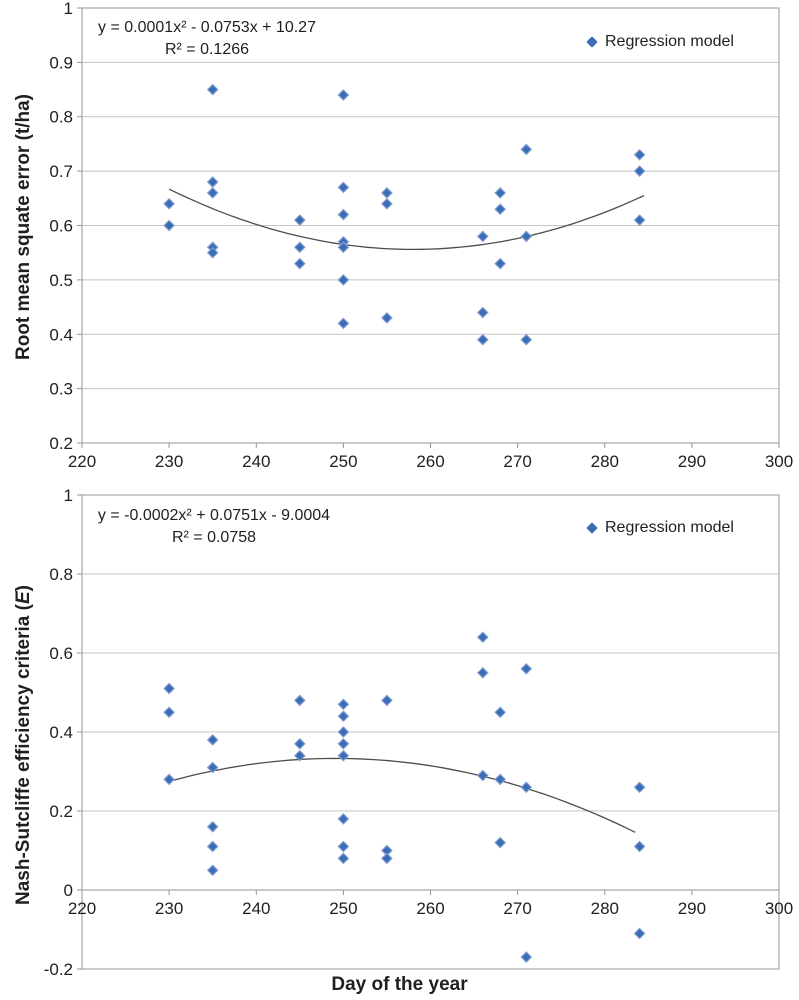 This screenshot has height=1000, width=799. I want to click on legend-bottom: Regression model, so click(660, 528).